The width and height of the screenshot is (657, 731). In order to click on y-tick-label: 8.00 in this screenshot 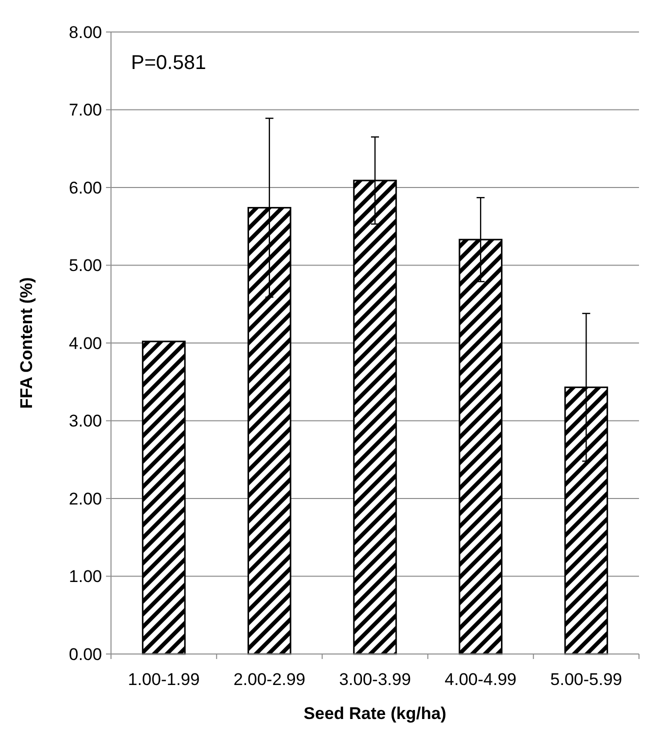, I will do `click(85, 32)`.